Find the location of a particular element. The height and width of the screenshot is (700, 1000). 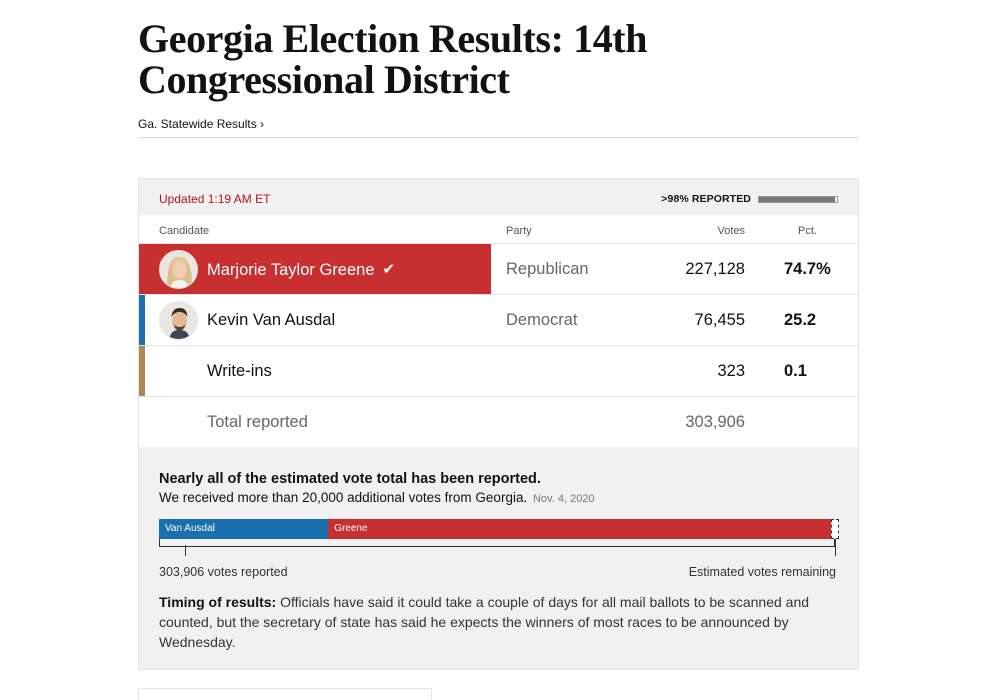

vote-percent: 0.1 is located at coordinates (795, 371).